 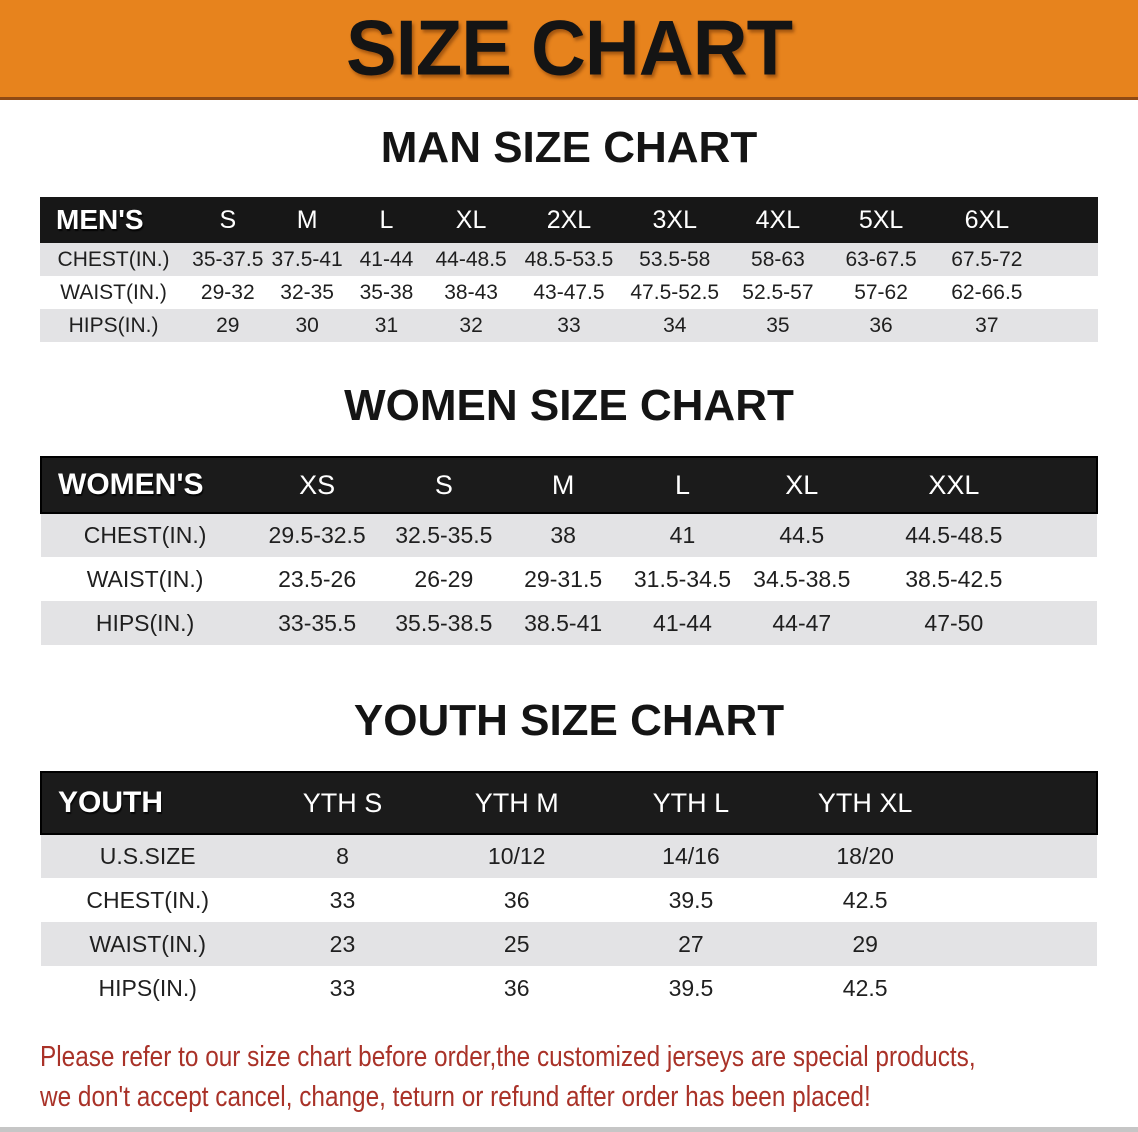 I want to click on measurement-value: 34, so click(x=675, y=325).